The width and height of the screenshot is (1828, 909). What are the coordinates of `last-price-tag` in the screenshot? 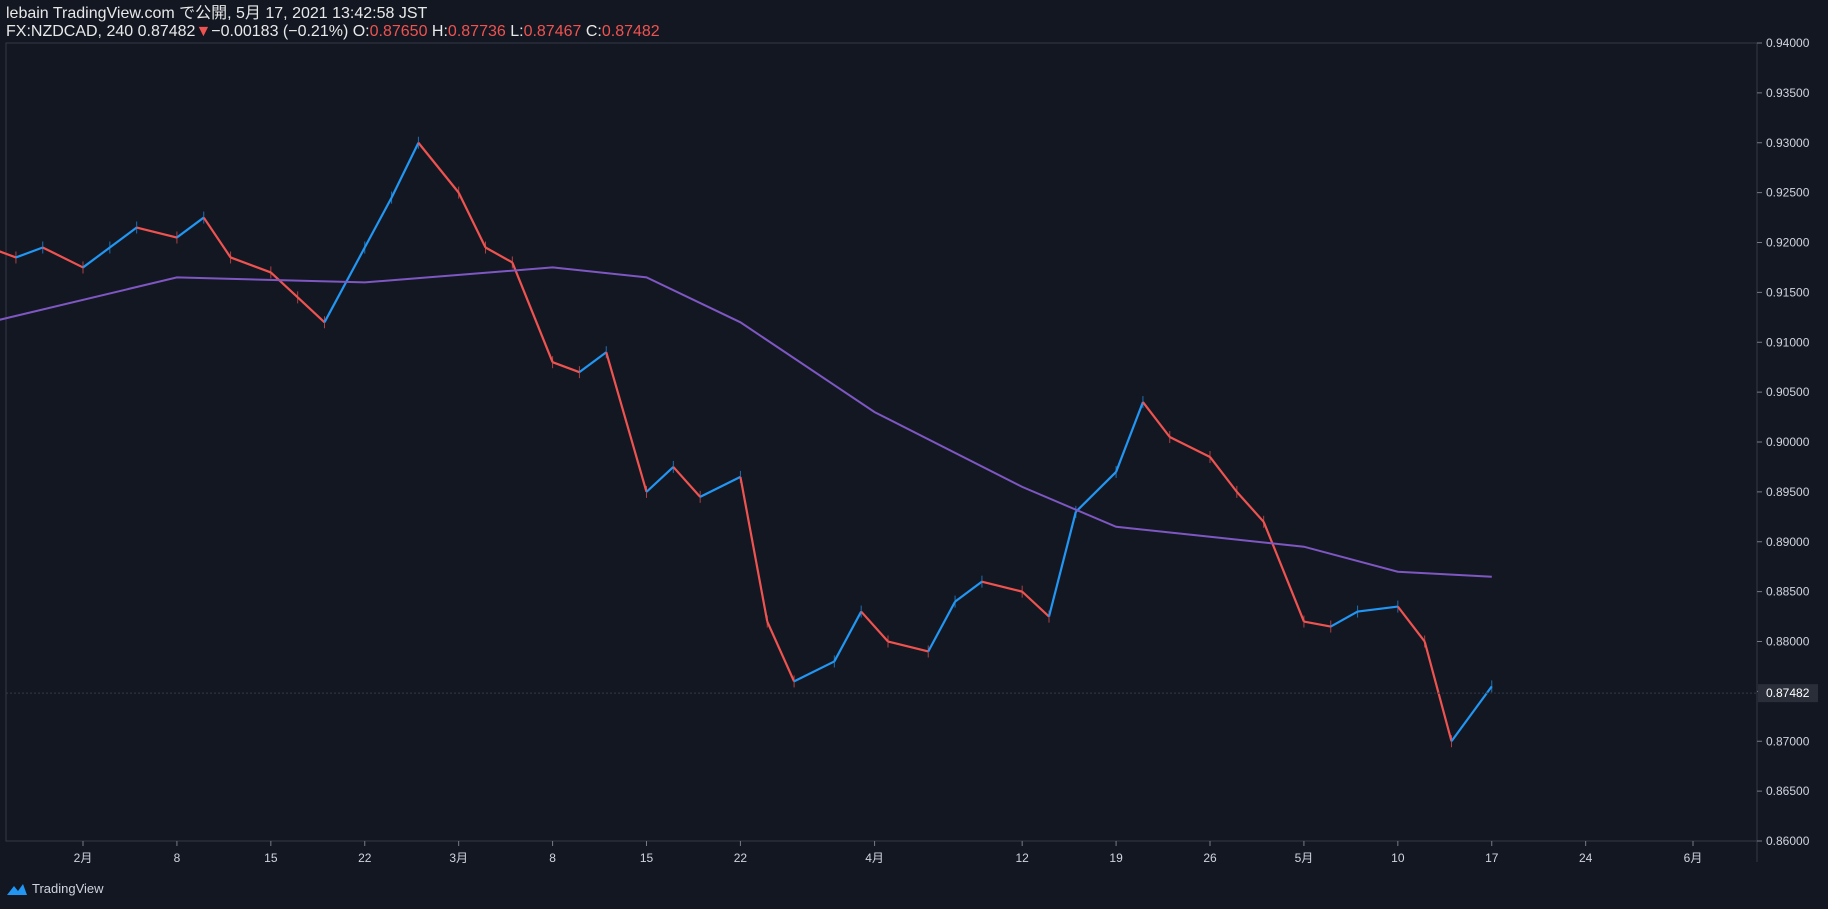 It's located at (1788, 693).